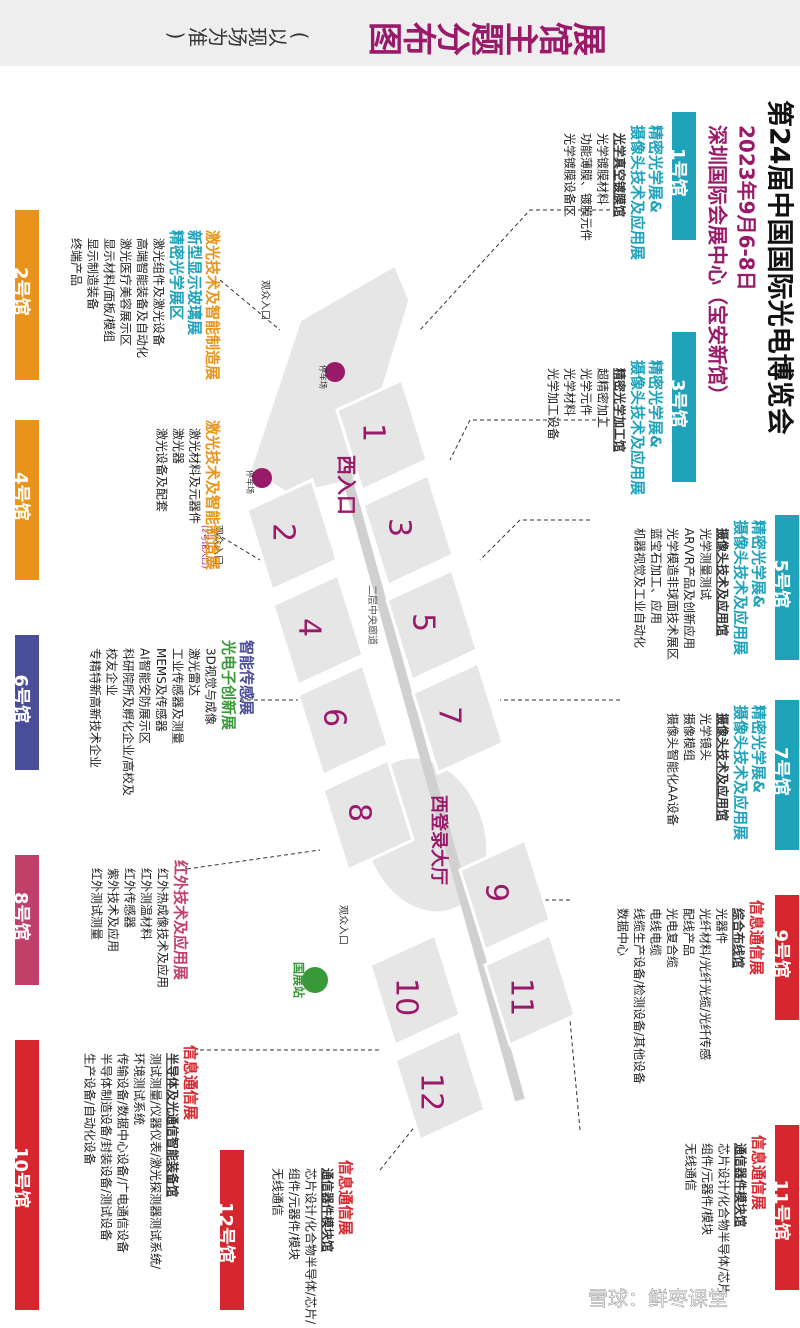 Image resolution: width=800 pixels, height=1328 pixels. Describe the element at coordinates (706, 737) in the screenshot. I see `hall-item: 光学镜头` at that location.